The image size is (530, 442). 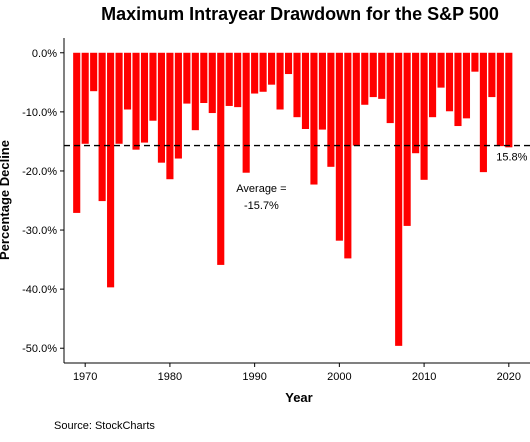 What do you see at coordinates (39, 290) in the screenshot?
I see `y-tick-label: -40.0%` at bounding box center [39, 290].